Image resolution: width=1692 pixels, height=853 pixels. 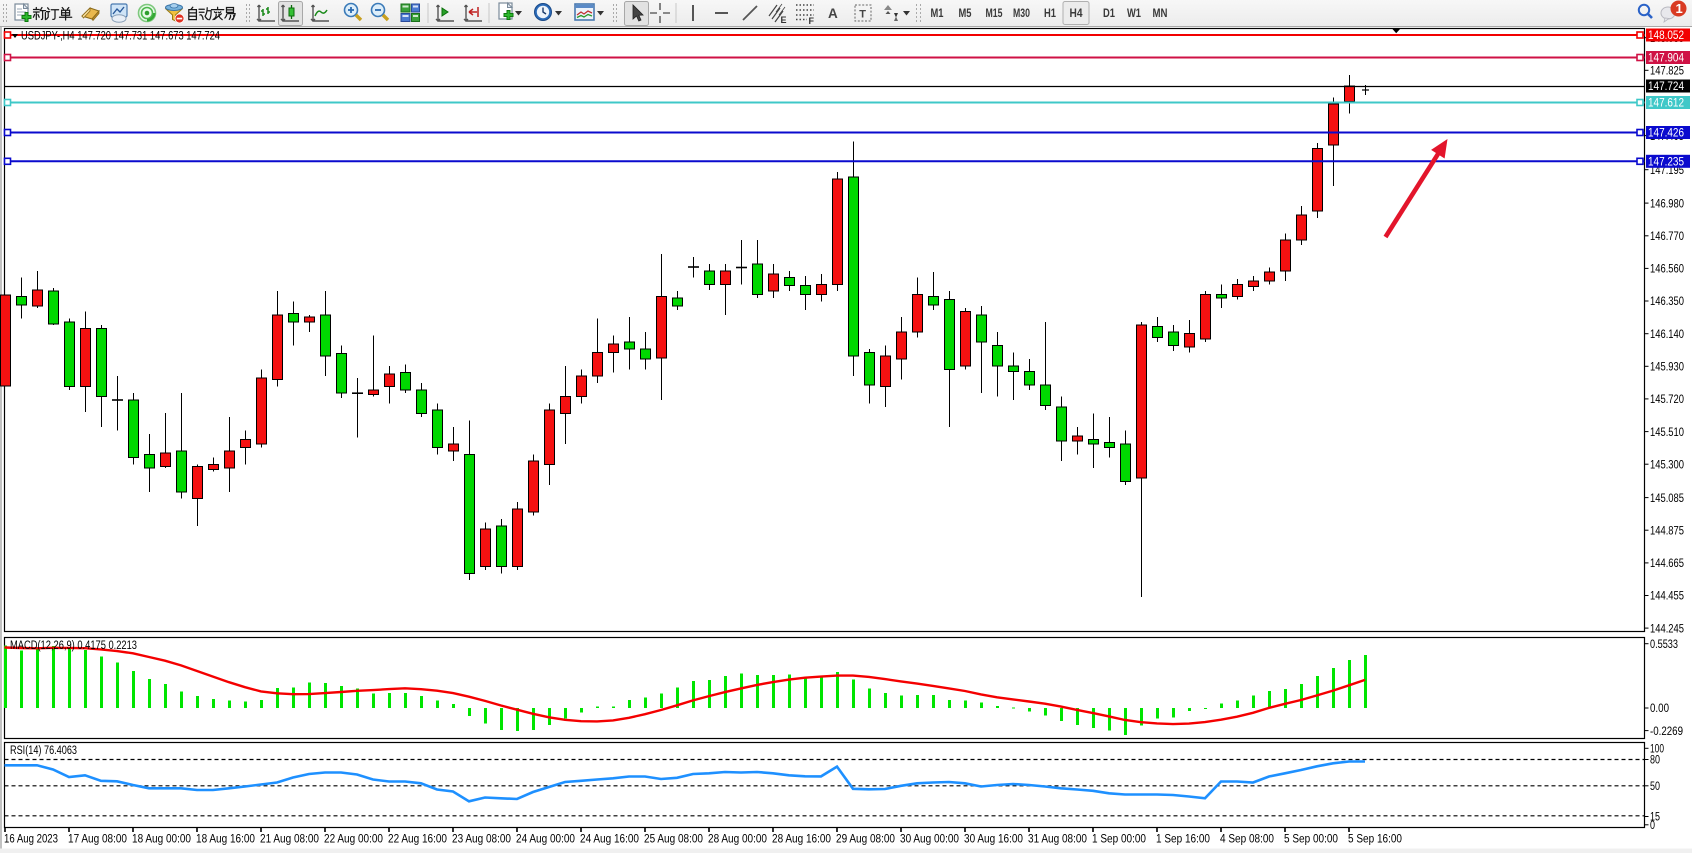 What do you see at coordinates (1667, 270) in the screenshot?
I see `svg-text: 146.560` at bounding box center [1667, 270].